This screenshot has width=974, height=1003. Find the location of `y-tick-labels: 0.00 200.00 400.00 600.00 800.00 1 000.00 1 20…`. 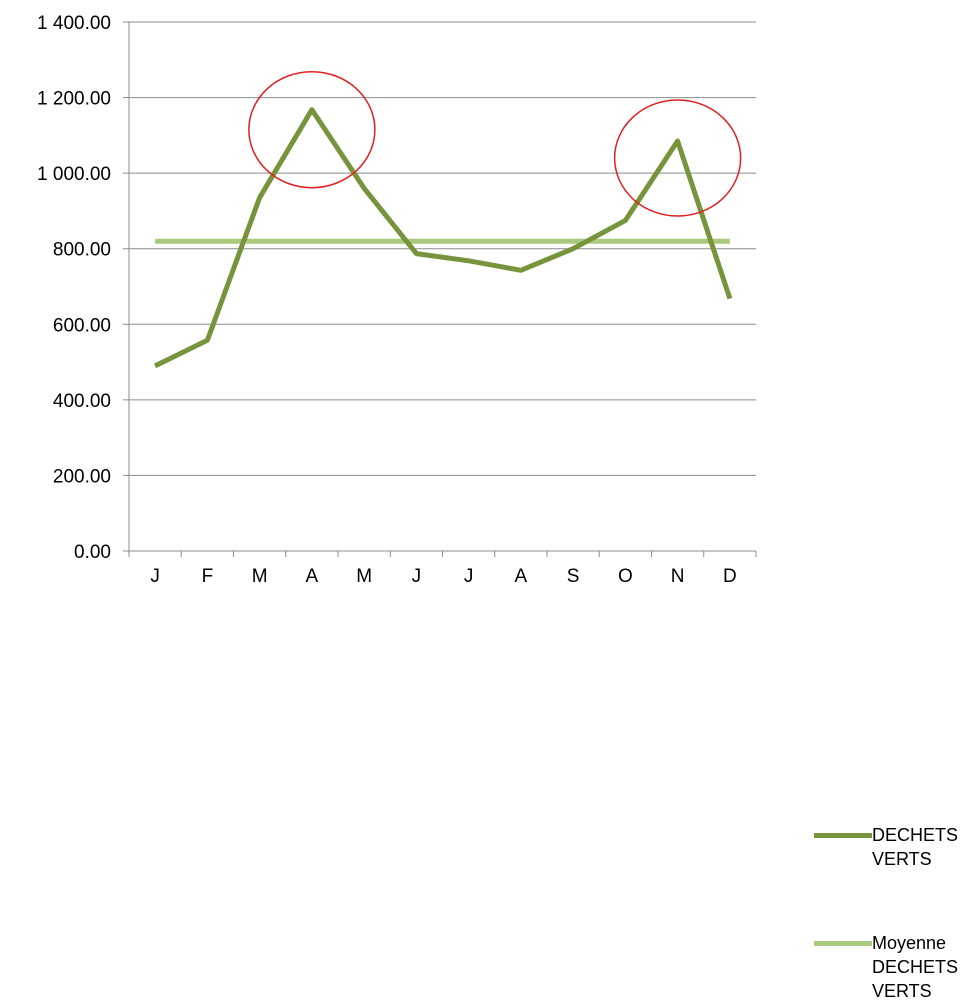

y-tick-labels: 0.00 200.00 400.00 600.00 800.00 1 000.00 1 20… is located at coordinates (74, 288).